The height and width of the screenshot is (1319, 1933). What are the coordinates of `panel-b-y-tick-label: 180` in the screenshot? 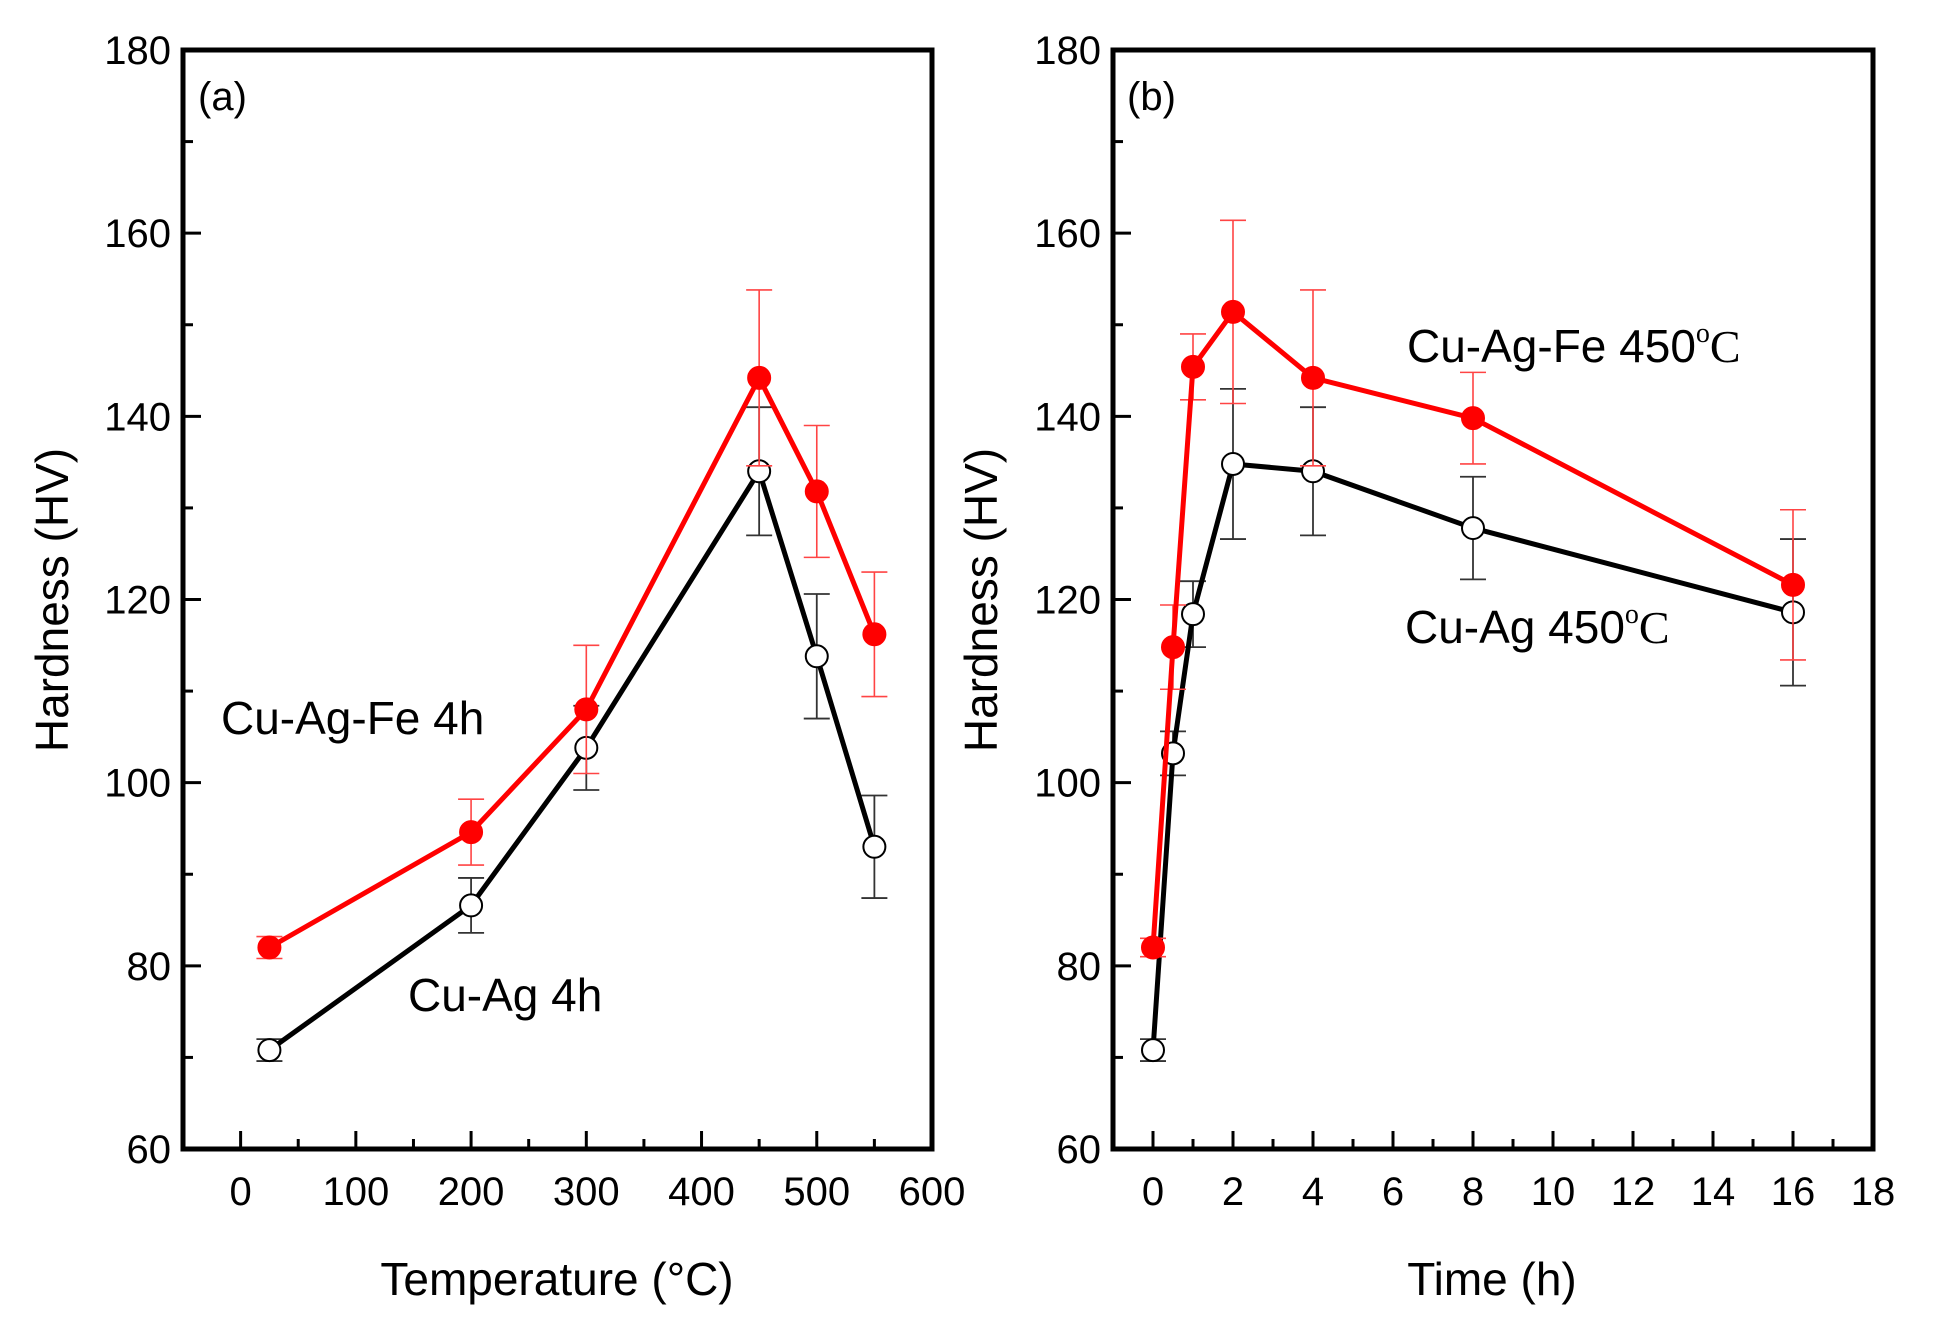 It's located at (1067, 51).